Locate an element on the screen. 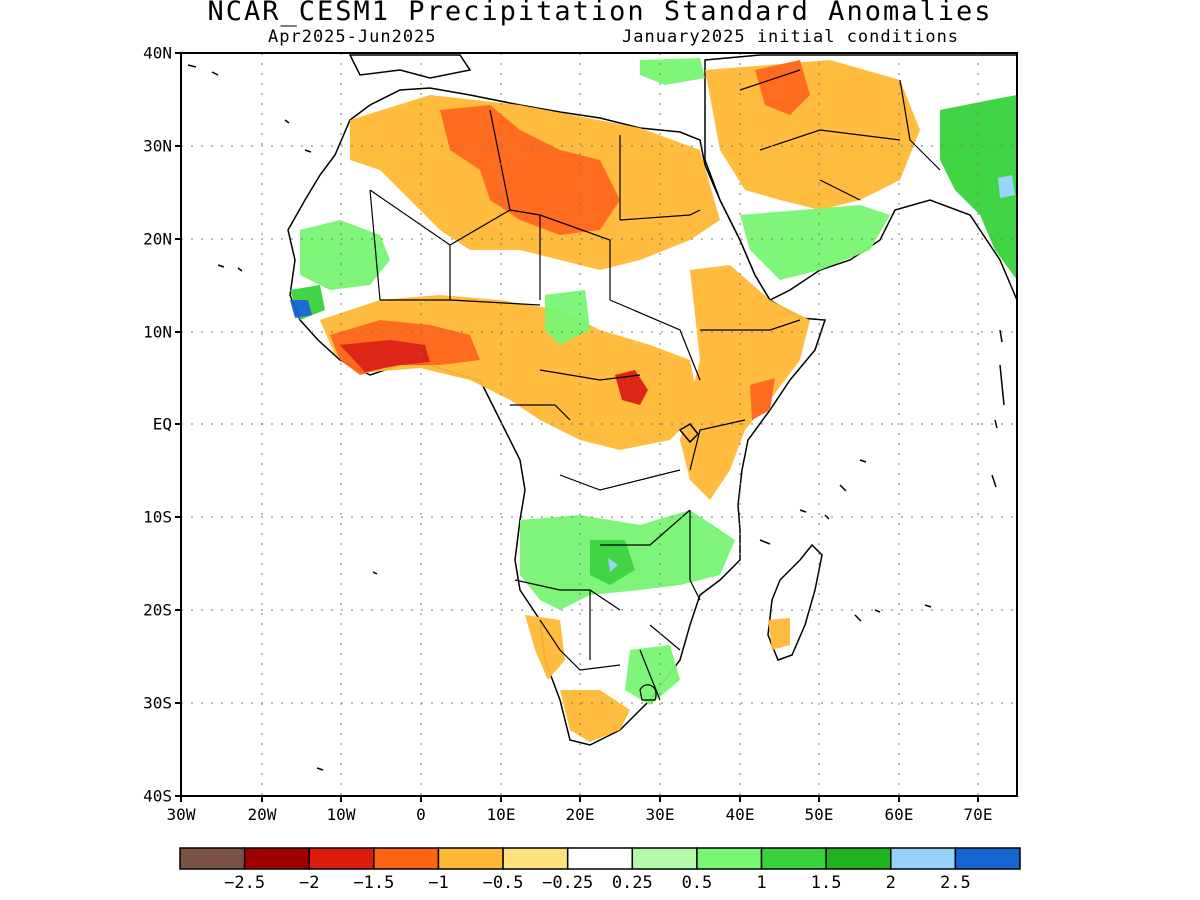 This screenshot has width=1200, height=900. arabia-core-dry is located at coordinates (782, 87).